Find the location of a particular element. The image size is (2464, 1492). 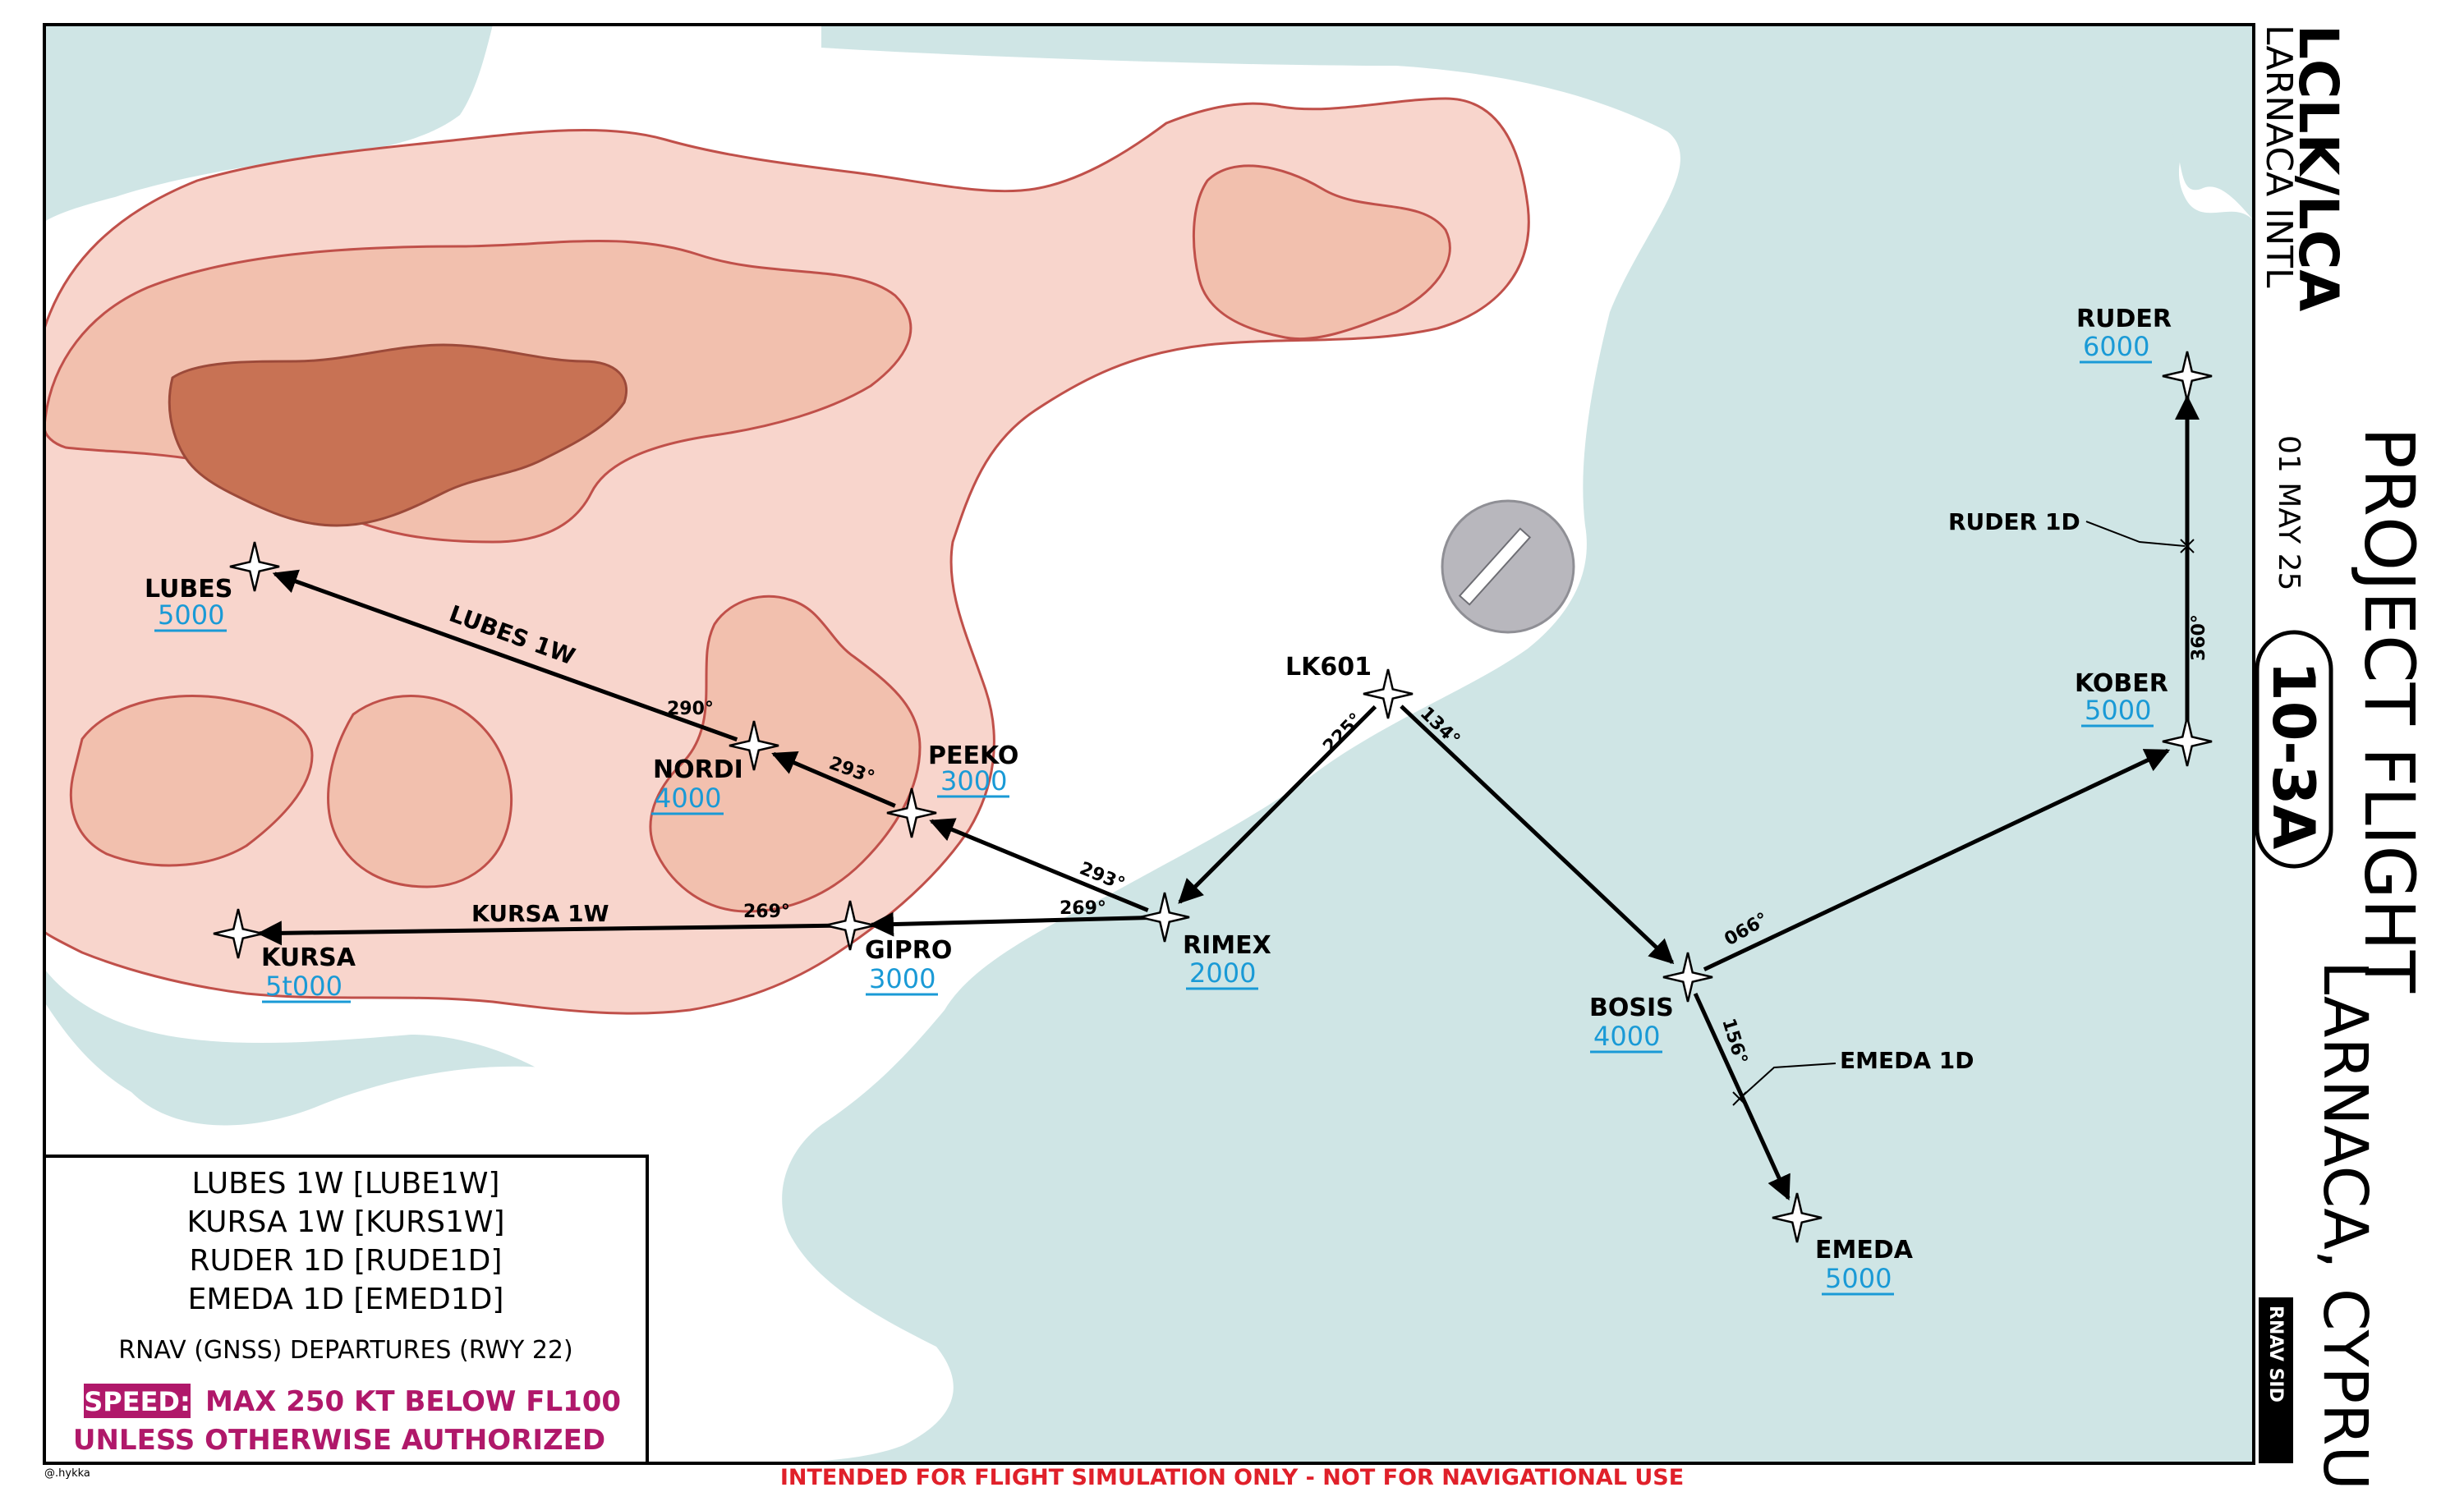

waypoint-name: GIPRO is located at coordinates (908, 950).